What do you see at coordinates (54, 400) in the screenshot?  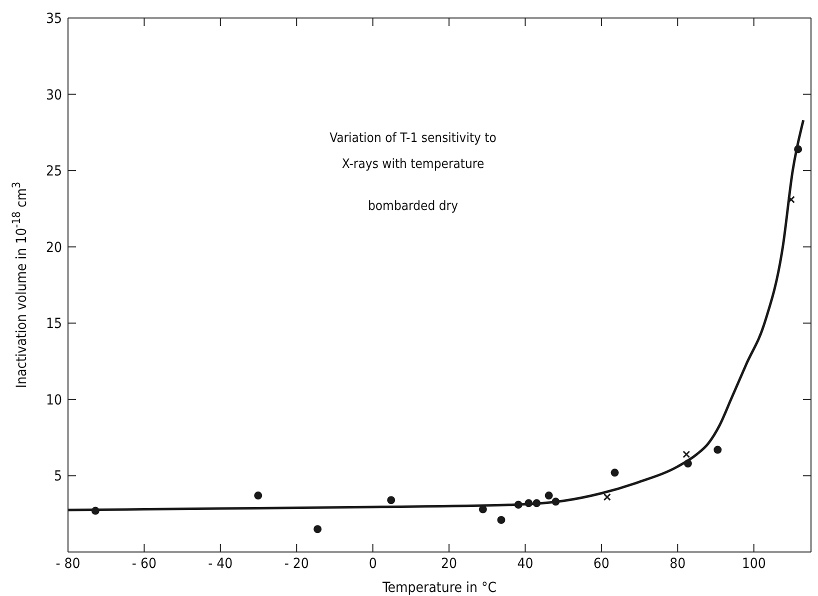 I see `y-tick-label: 10` at bounding box center [54, 400].